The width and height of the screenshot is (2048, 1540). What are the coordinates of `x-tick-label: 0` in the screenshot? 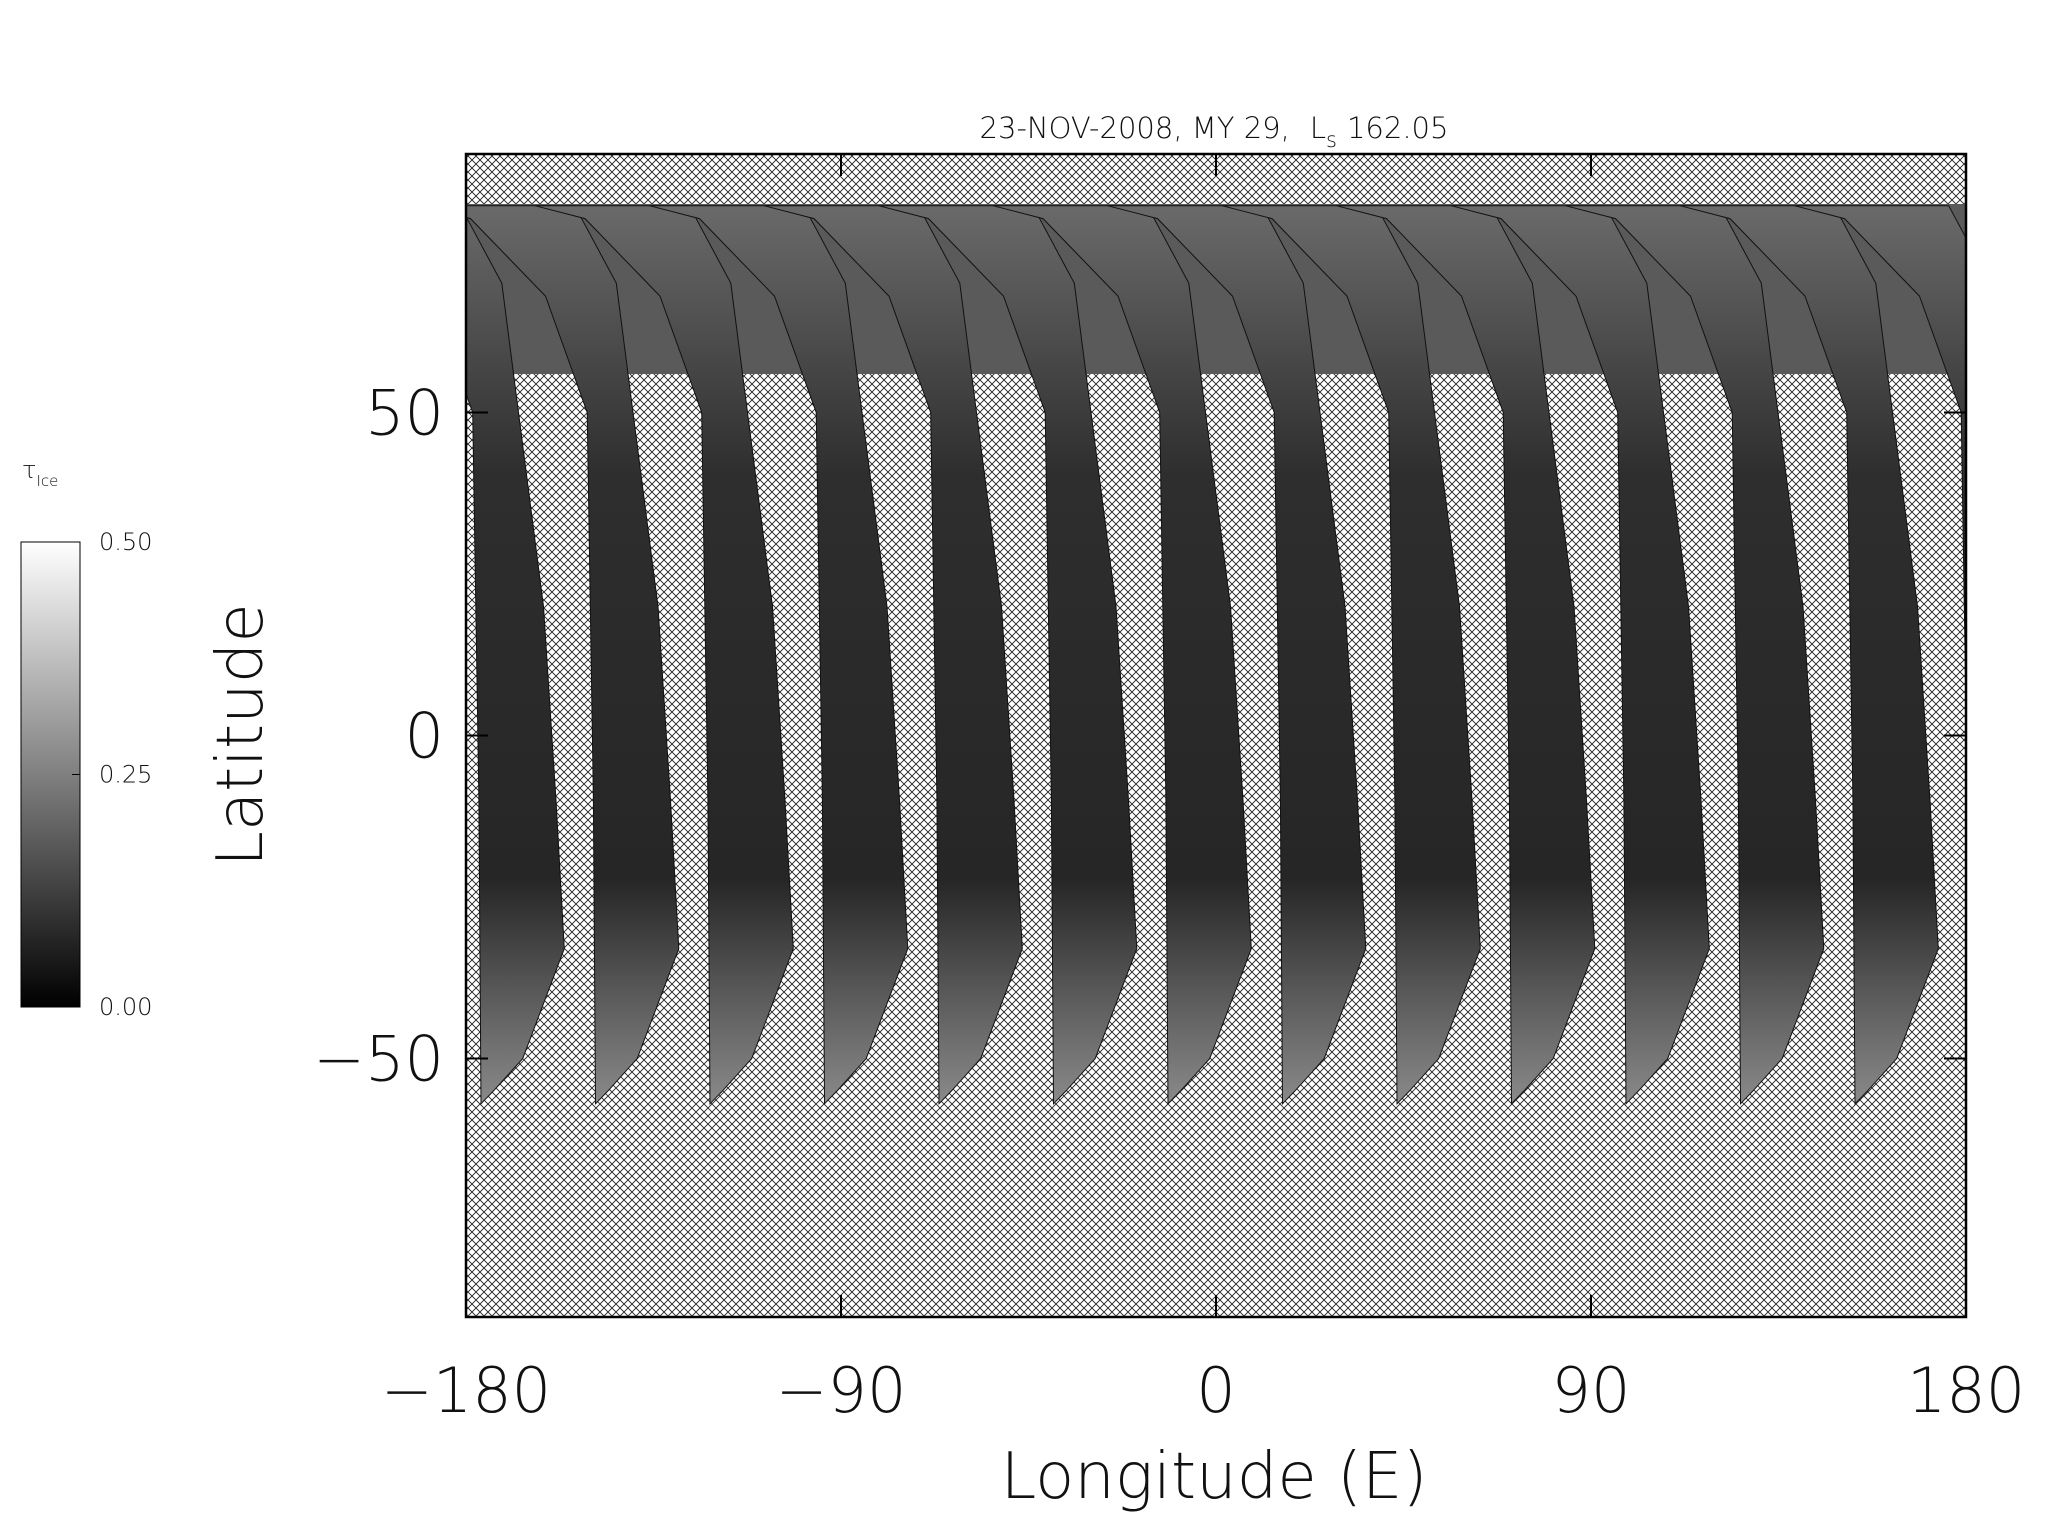 It's located at (1215, 1390).